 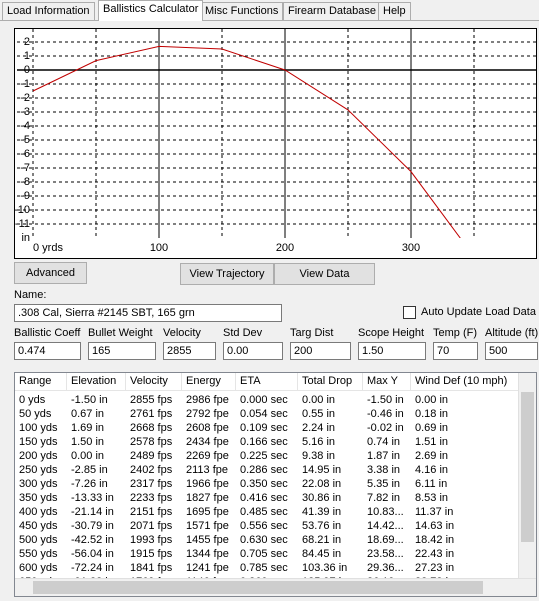 What do you see at coordinates (207, 414) in the screenshot?
I see `table-cell: 2792 fpe` at bounding box center [207, 414].